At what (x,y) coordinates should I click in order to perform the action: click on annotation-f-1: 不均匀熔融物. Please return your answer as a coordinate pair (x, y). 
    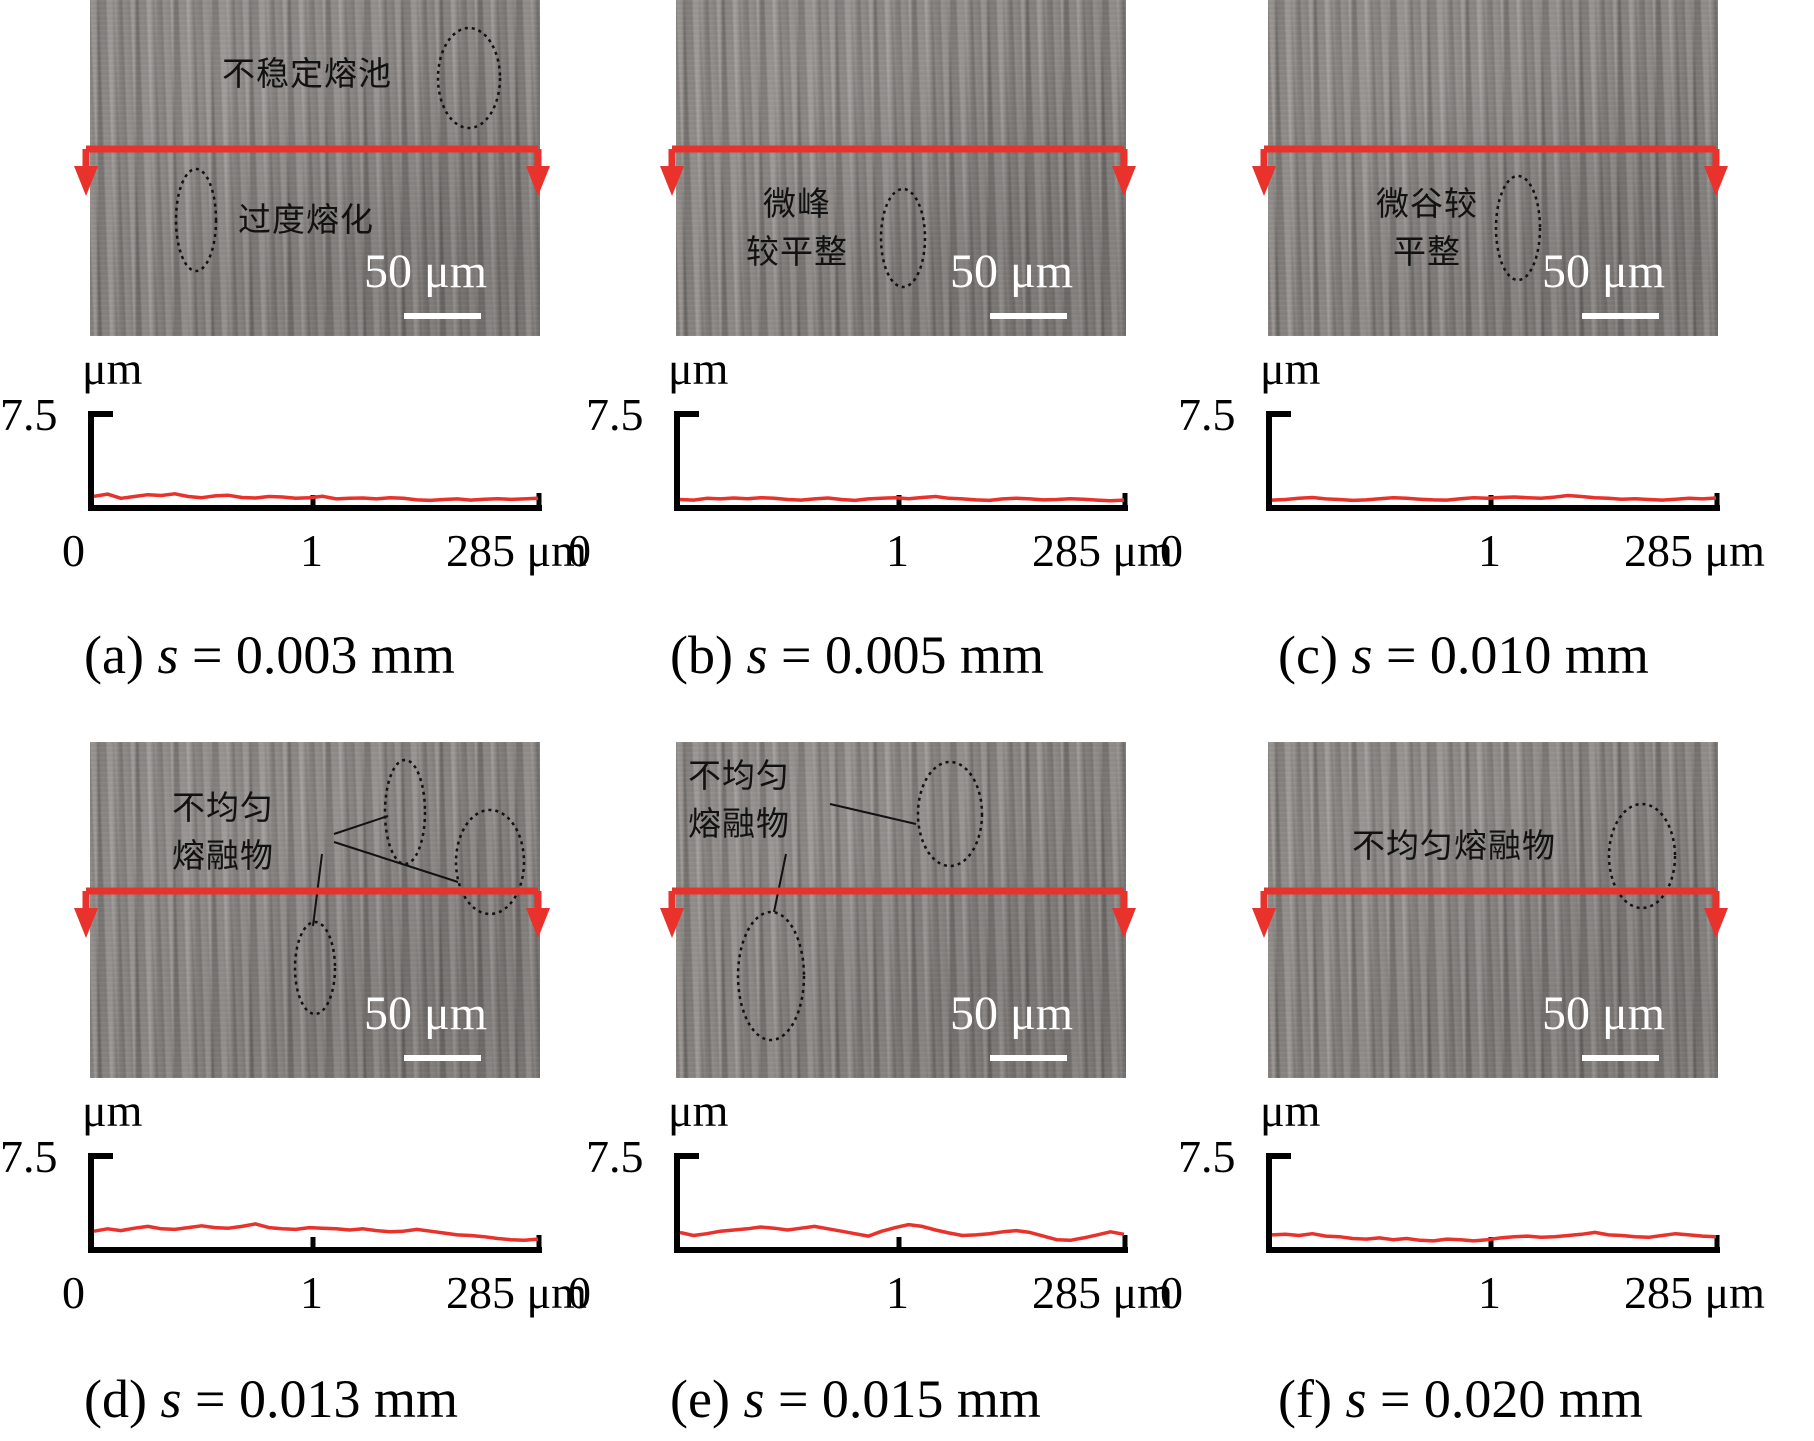
    Looking at the image, I should click on (1454, 845).